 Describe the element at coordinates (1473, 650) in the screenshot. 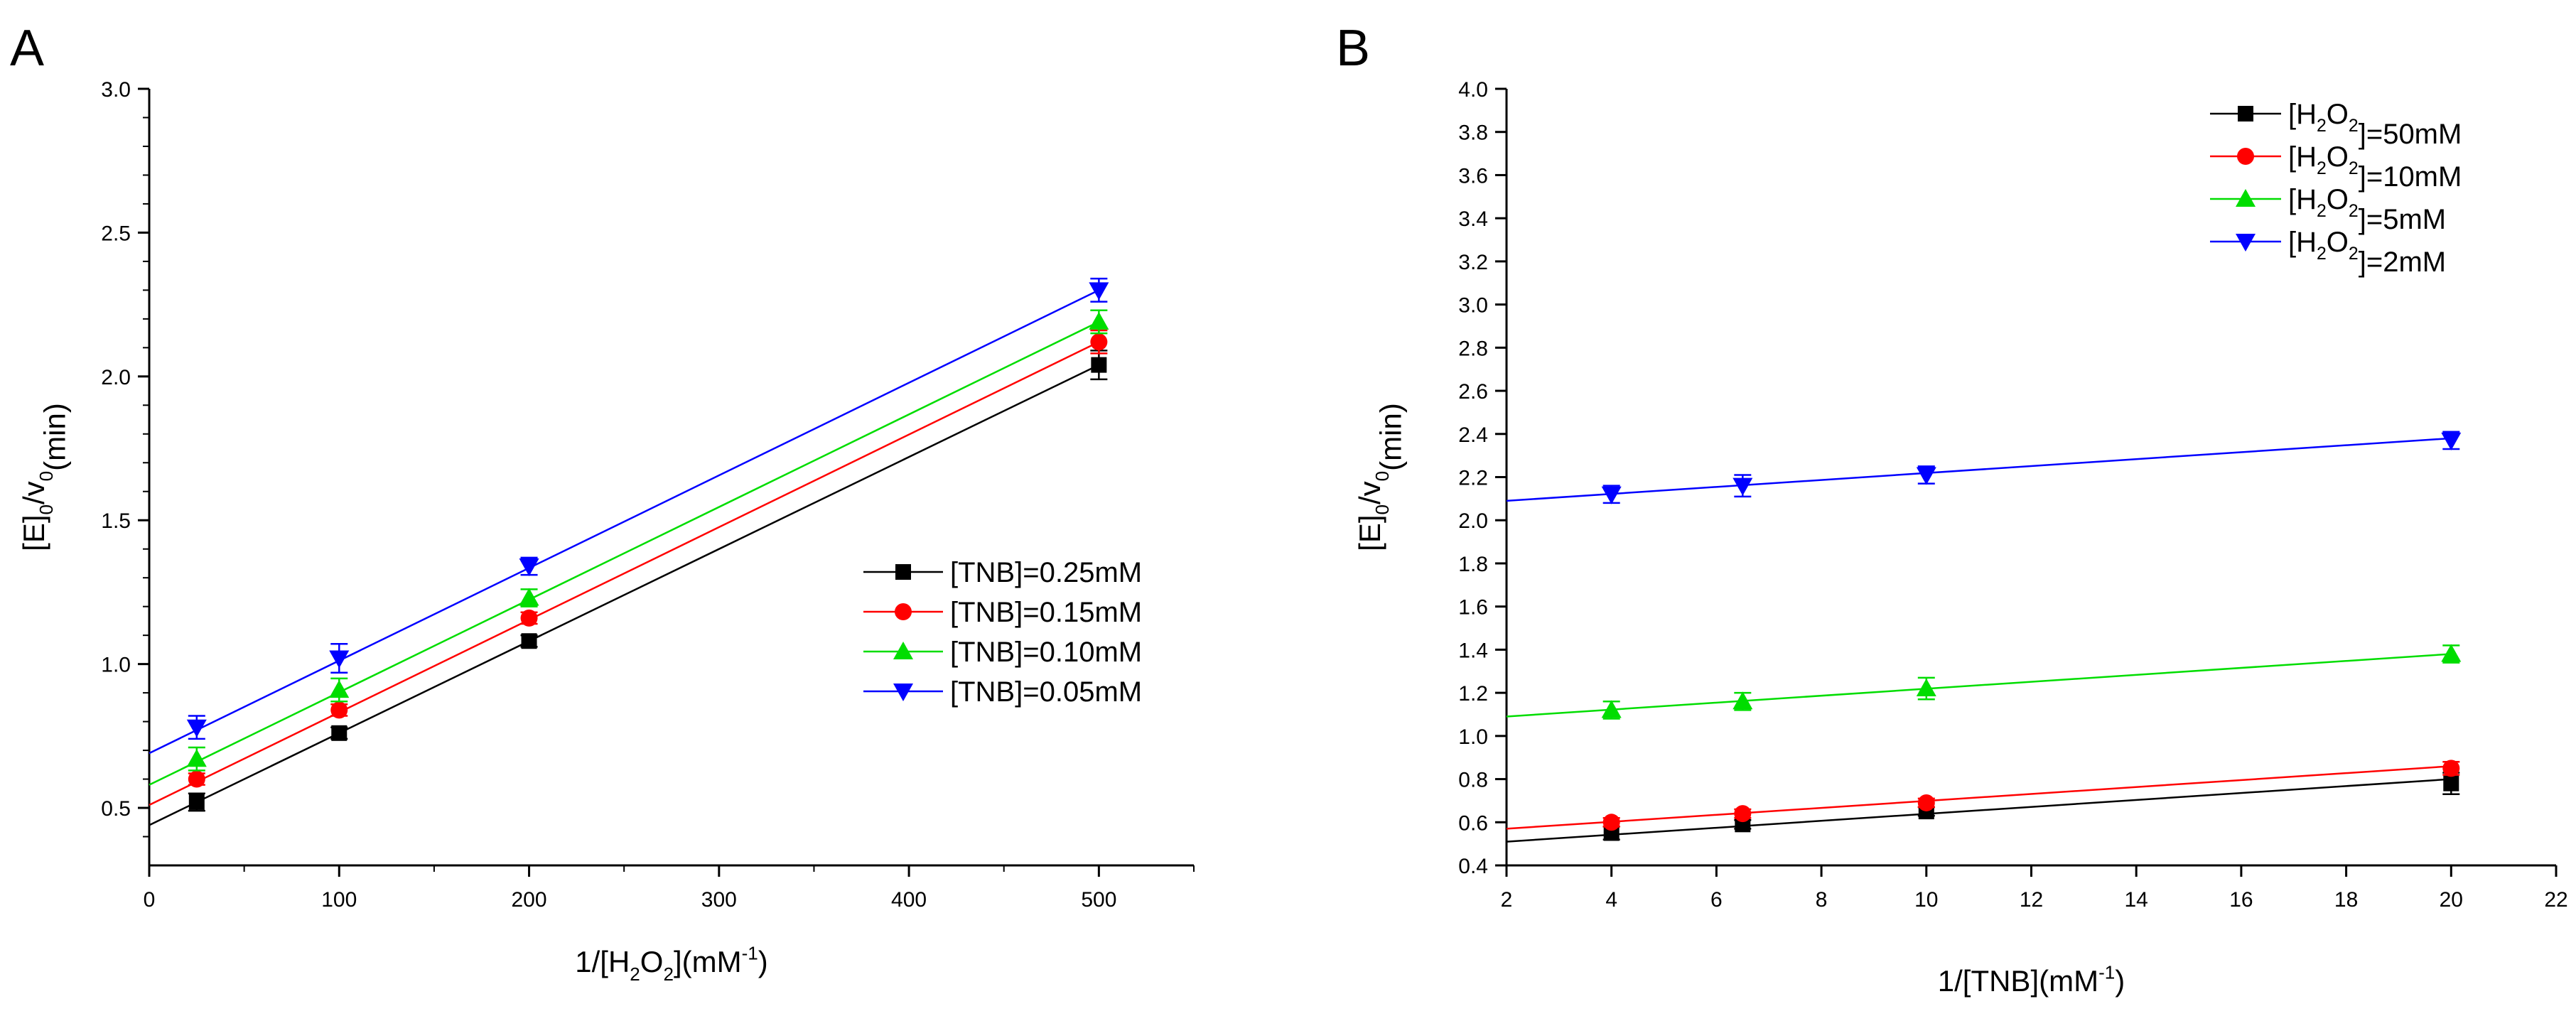

I see `y-tick-label: 1.4` at that location.